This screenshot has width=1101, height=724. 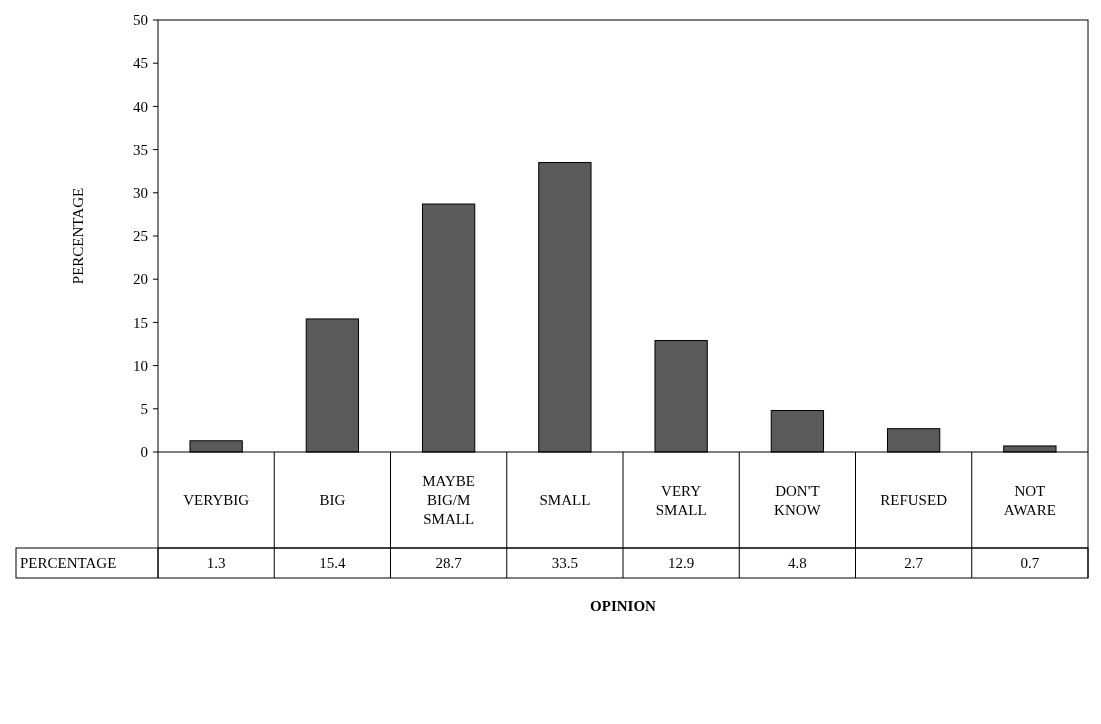 What do you see at coordinates (140, 63) in the screenshot?
I see `y-tick-label: 45` at bounding box center [140, 63].